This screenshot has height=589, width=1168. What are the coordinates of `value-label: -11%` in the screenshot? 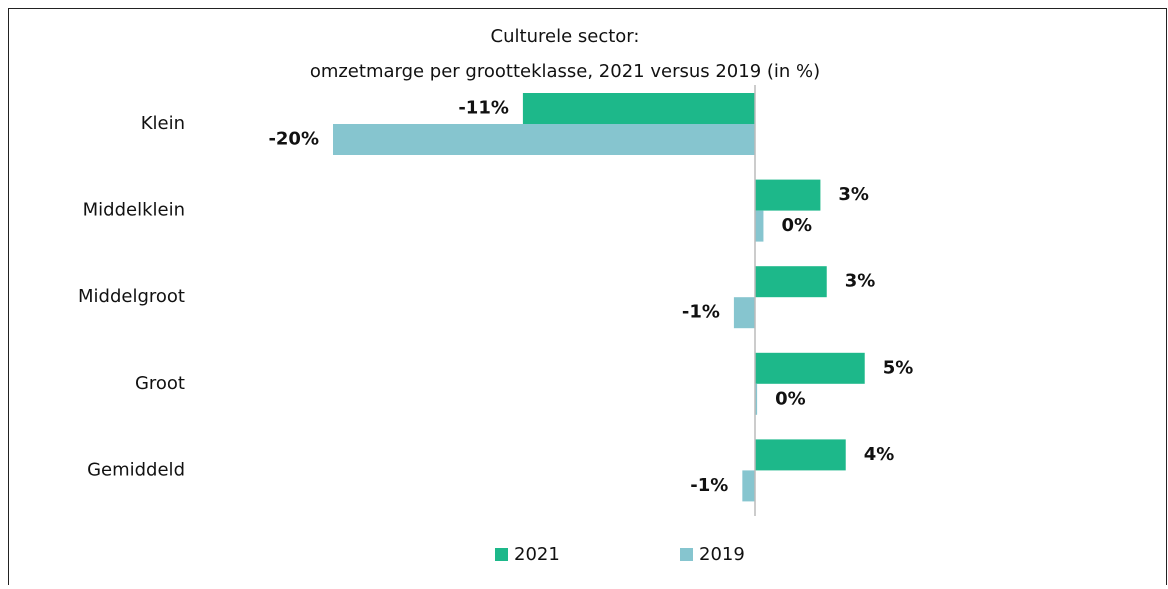 It's located at (483, 108).